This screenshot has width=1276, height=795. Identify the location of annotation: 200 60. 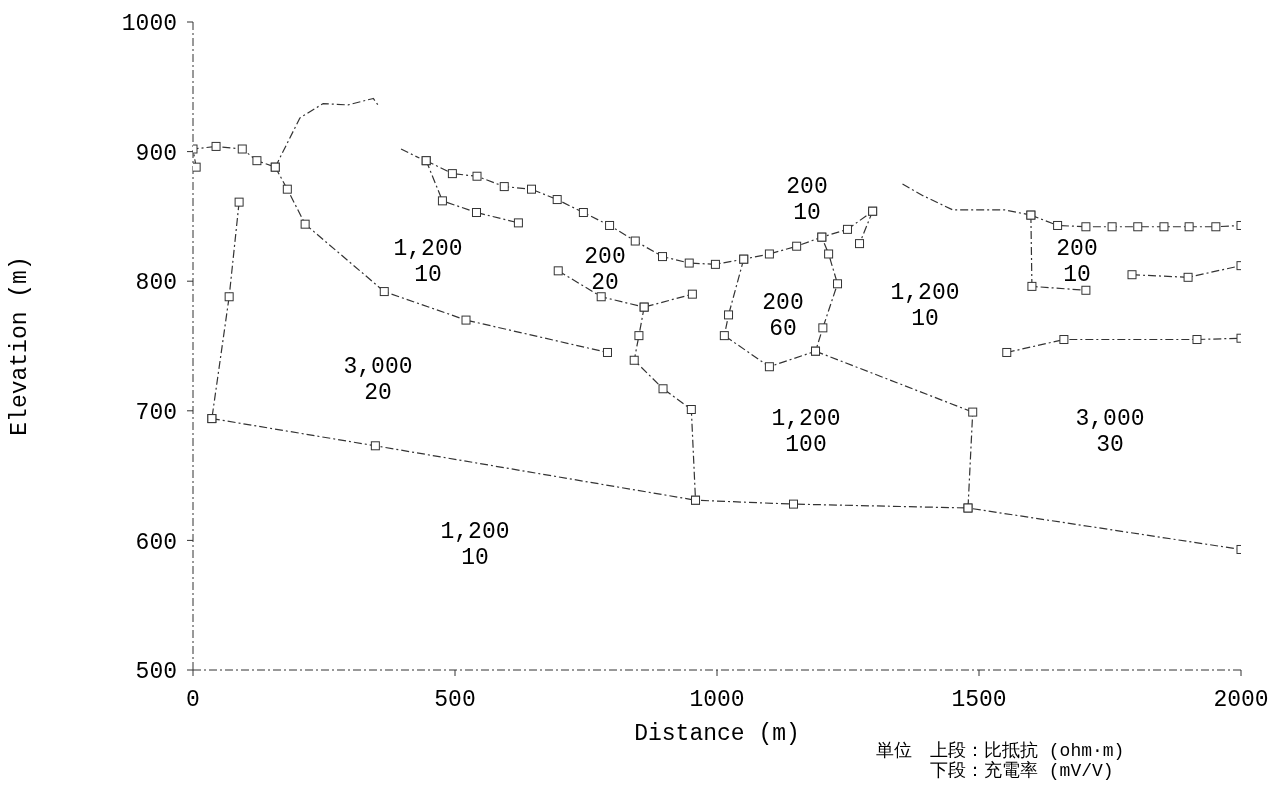
(783, 316).